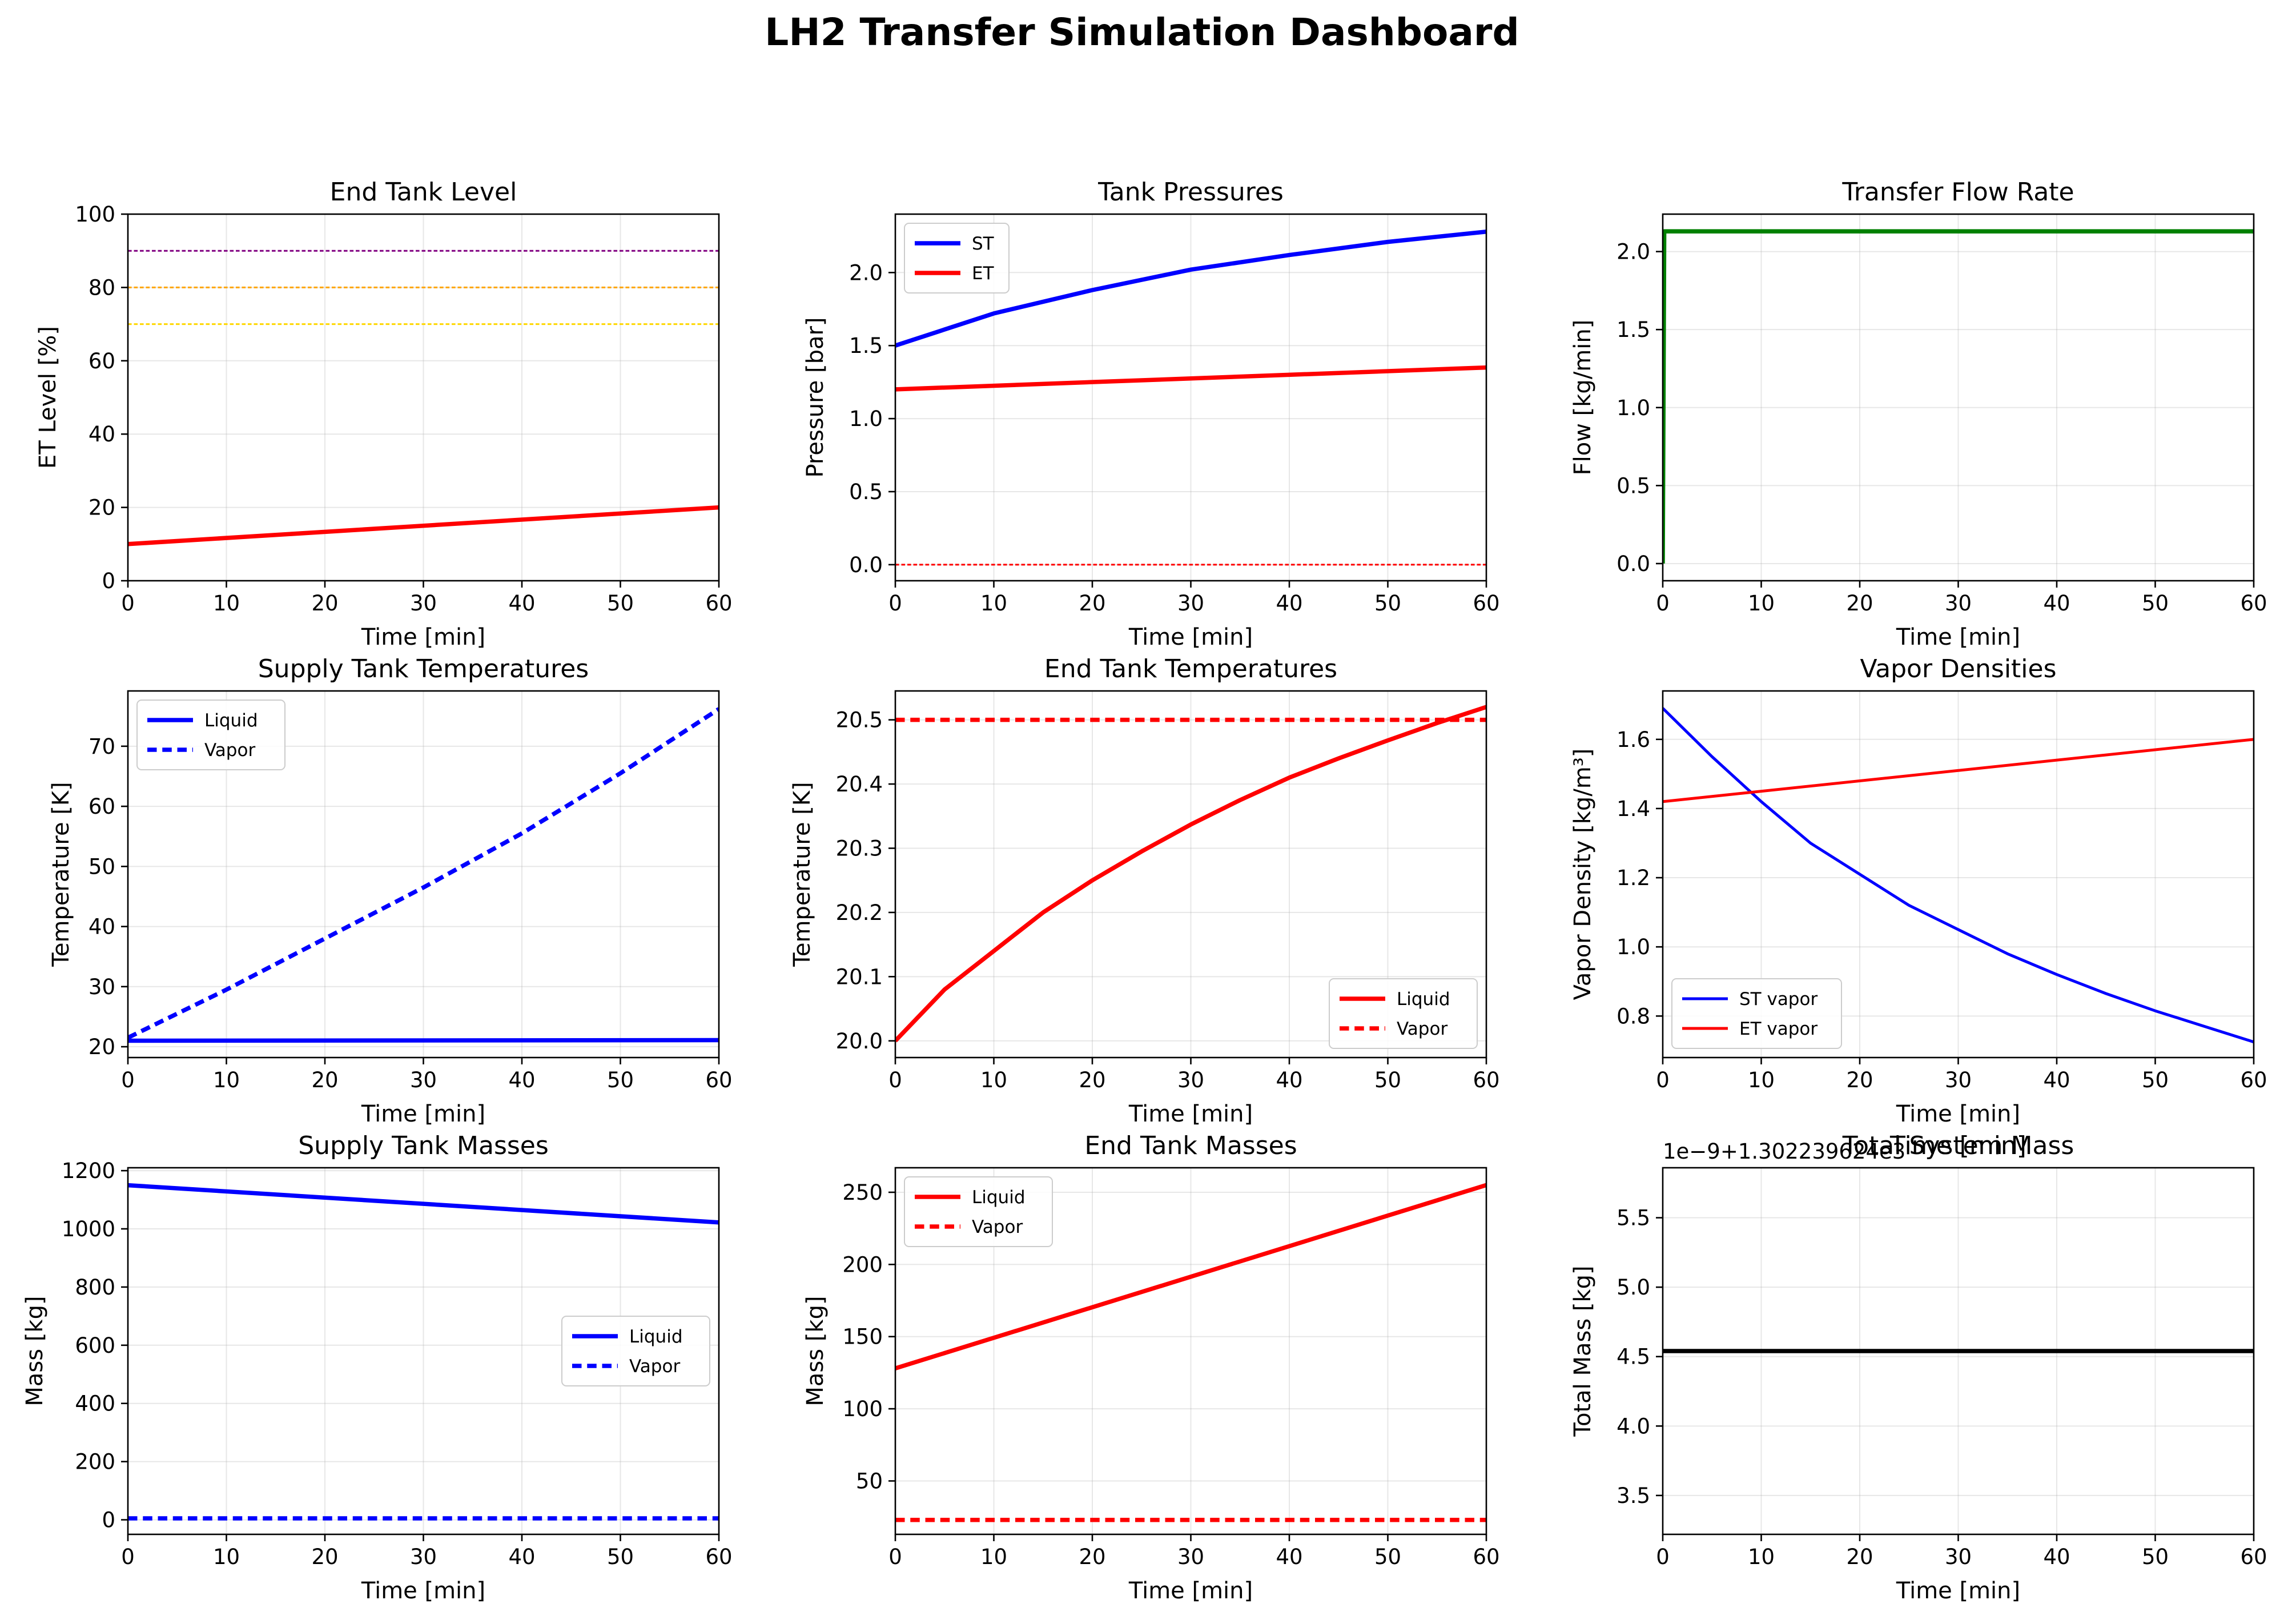  Describe the element at coordinates (983, 273) in the screenshot. I see `legend-label: ET` at that location.